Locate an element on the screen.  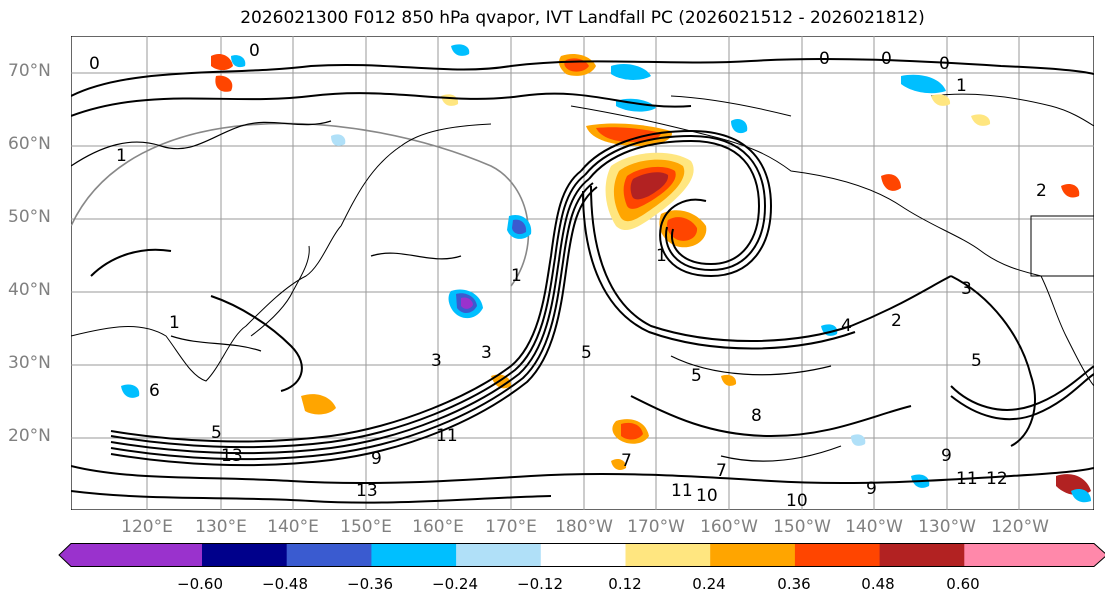
lon-label-120w: 120°W is located at coordinates (1020, 527).